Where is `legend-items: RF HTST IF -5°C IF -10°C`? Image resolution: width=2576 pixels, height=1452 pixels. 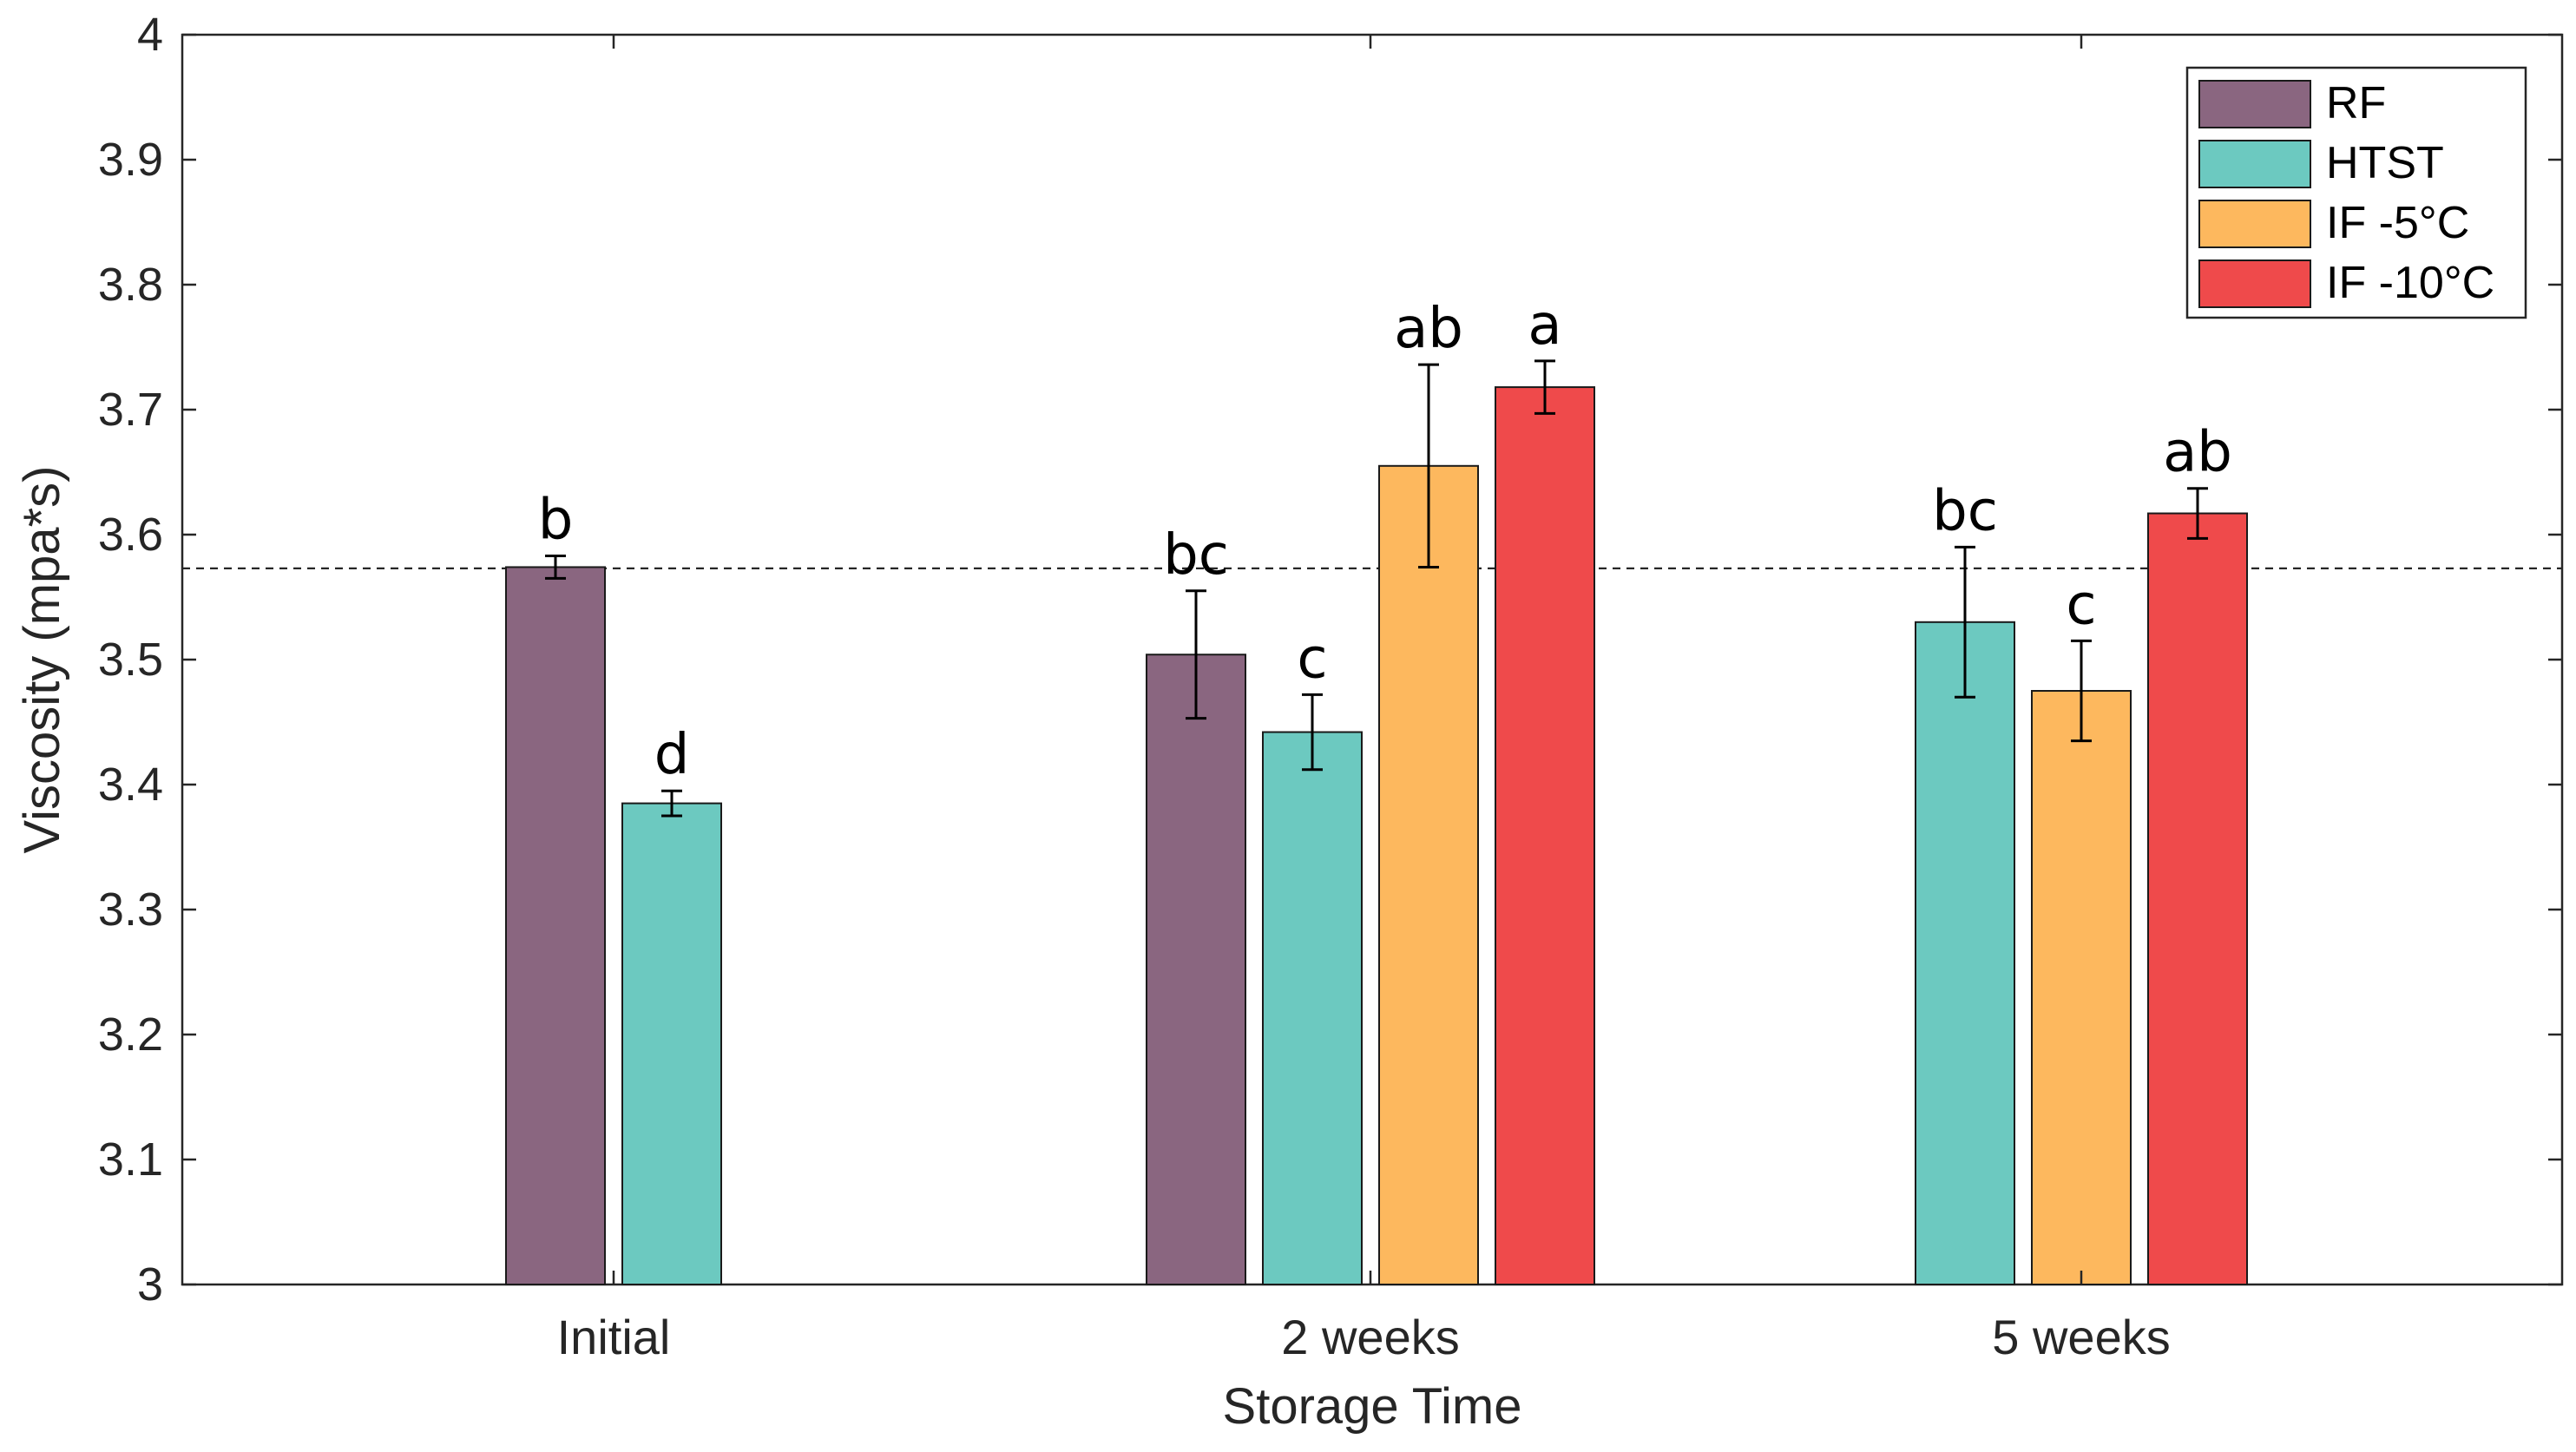 legend-items: RF HTST IF -5°C IF -10°C is located at coordinates (2346, 193).